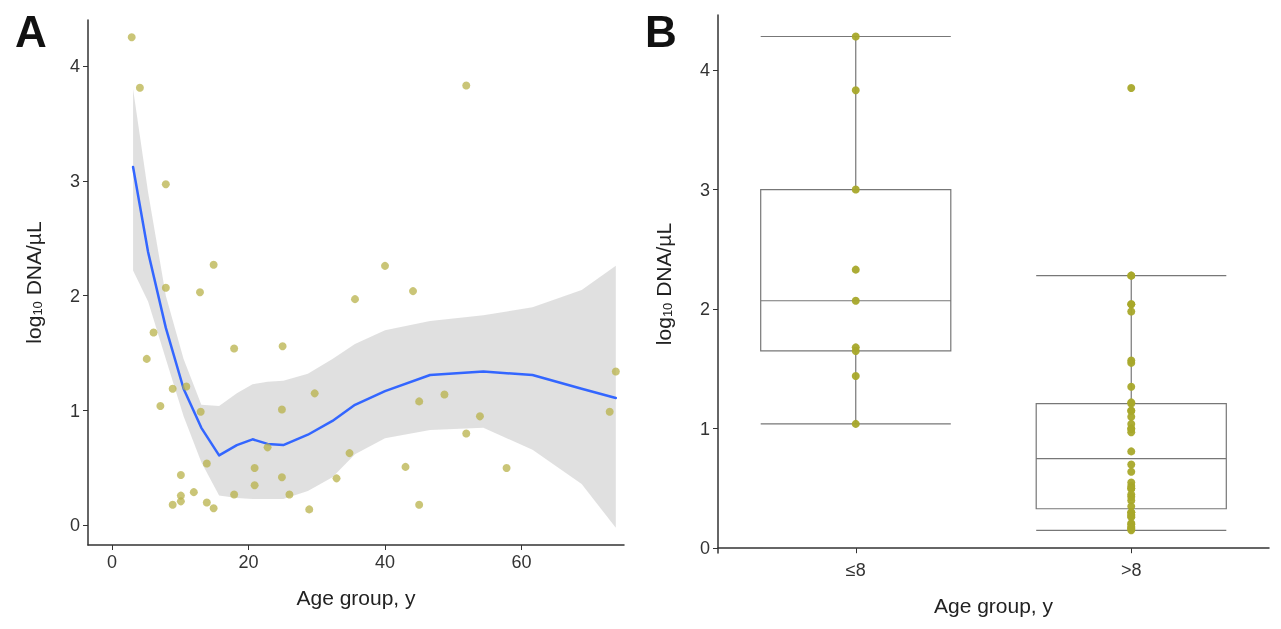 This screenshot has height=629, width=1281. I want to click on x-tick-label: 0, so click(111, 562).